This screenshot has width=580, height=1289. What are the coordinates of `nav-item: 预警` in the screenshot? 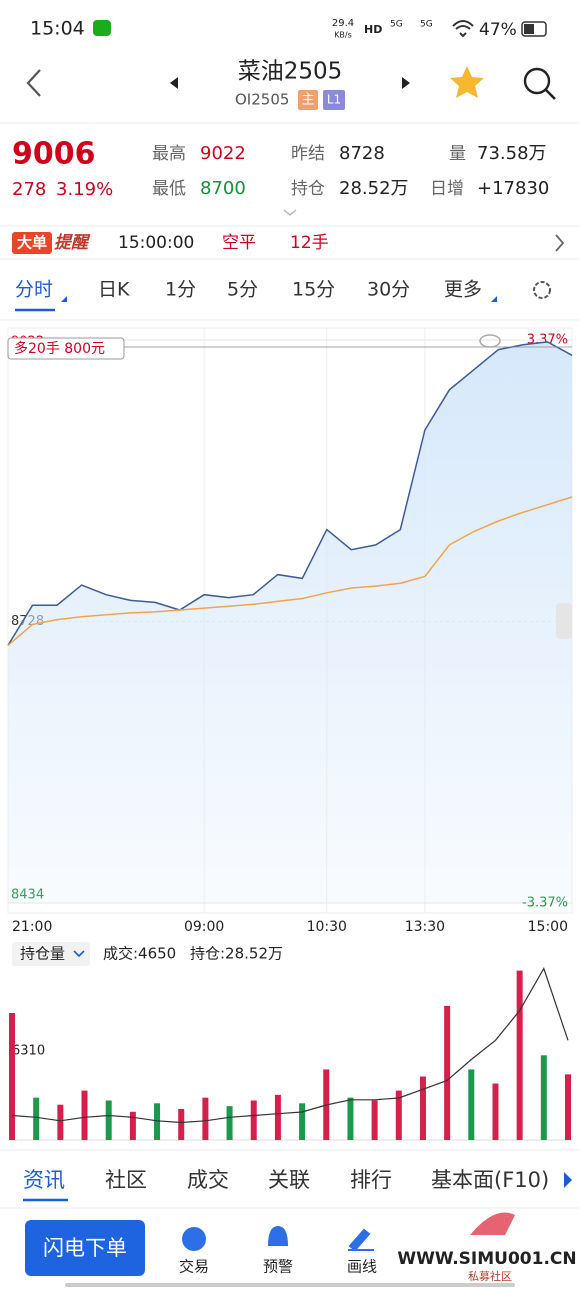 It's located at (278, 1267).